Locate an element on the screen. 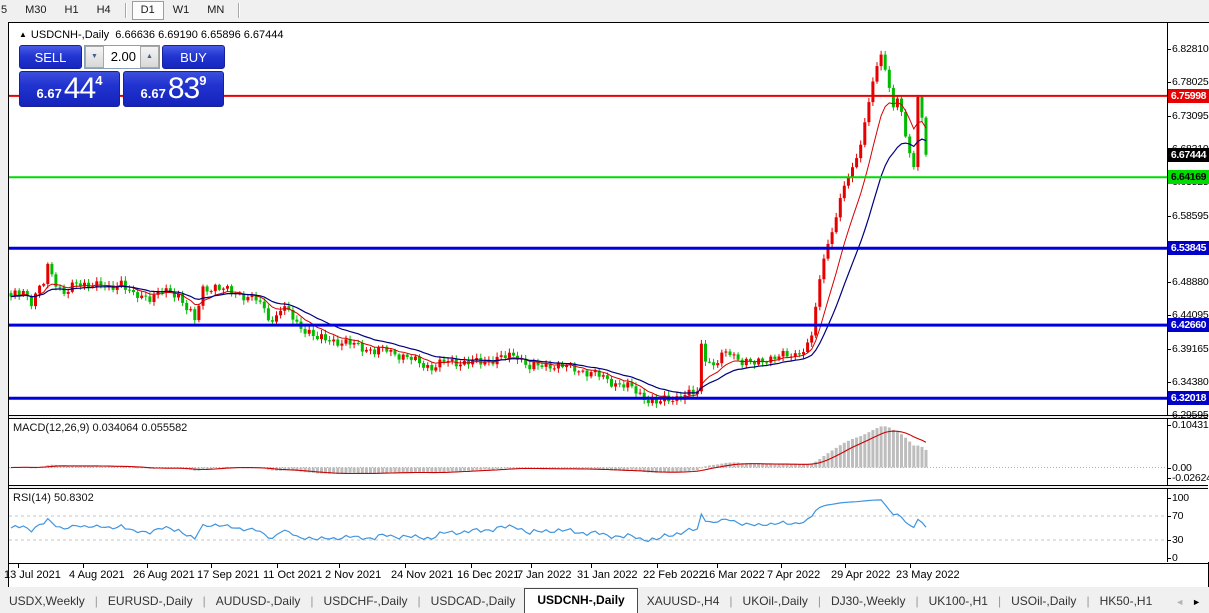 This screenshot has height=613, width=1209. macd-axis-label: 0.104313 is located at coordinates (1190, 425).